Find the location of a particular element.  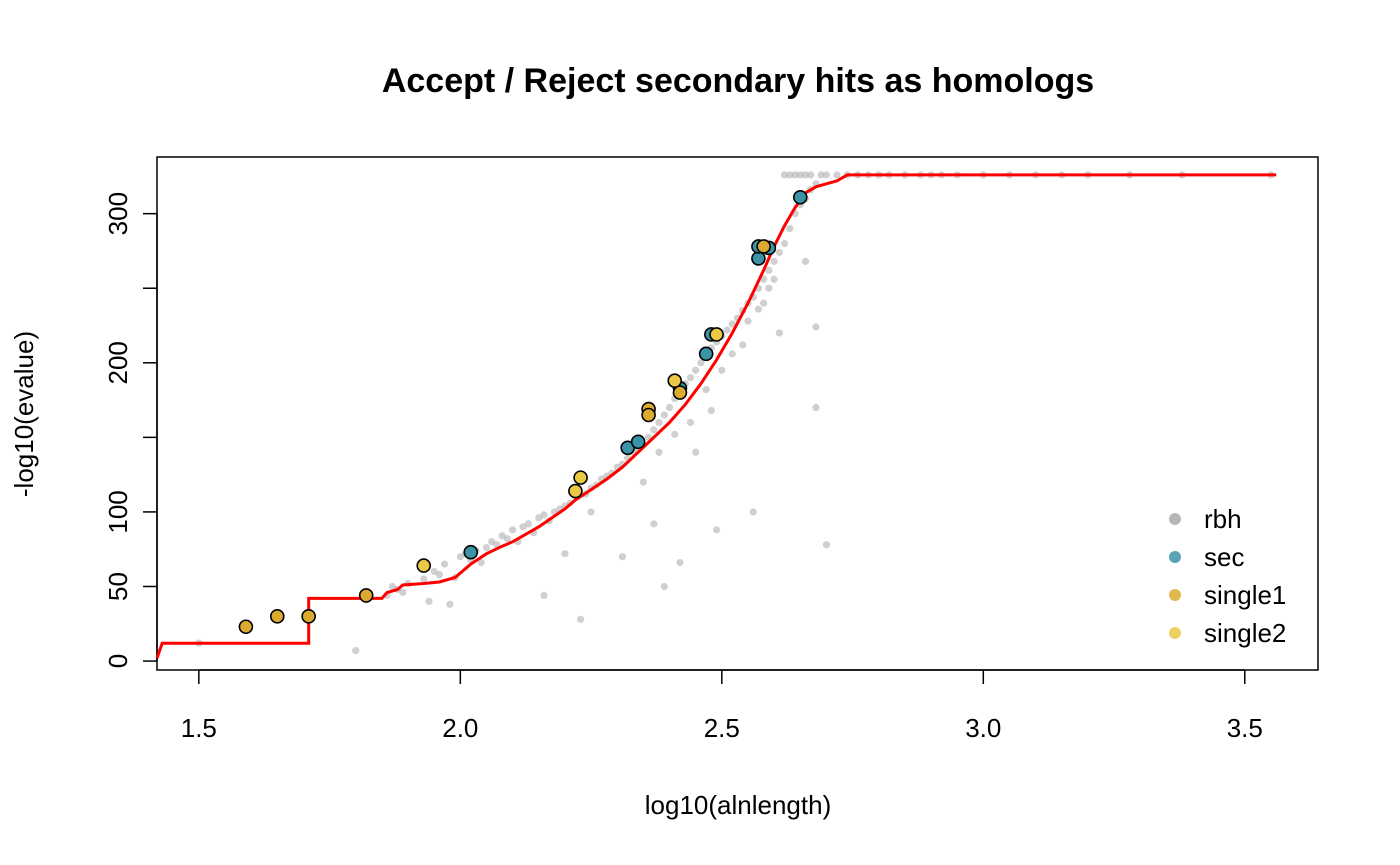

y-axis-label: -log10(evalue) is located at coordinates (24, 414).